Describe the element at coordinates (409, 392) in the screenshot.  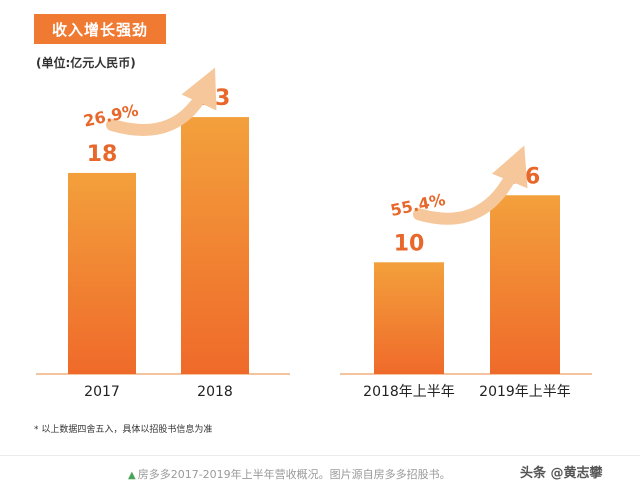
I see `category-label: 2018年上半年` at that location.